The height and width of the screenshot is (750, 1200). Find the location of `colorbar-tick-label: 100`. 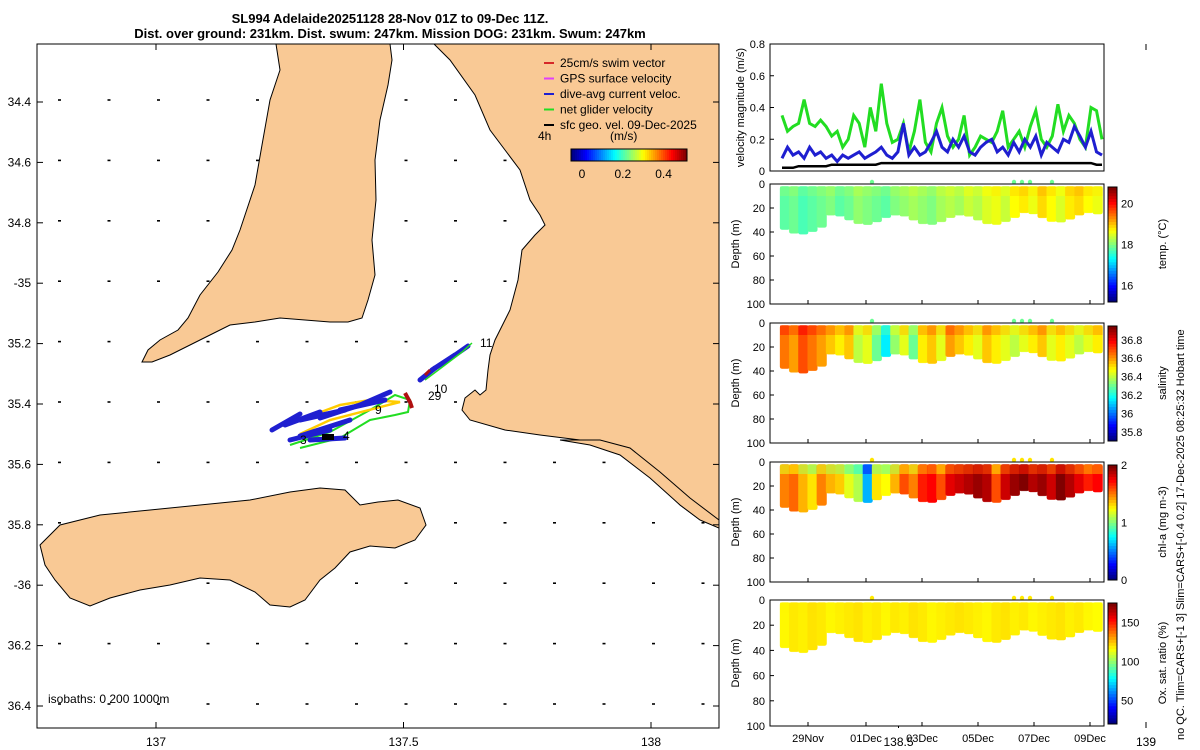

colorbar-tick-label: 100 is located at coordinates (1130, 663).